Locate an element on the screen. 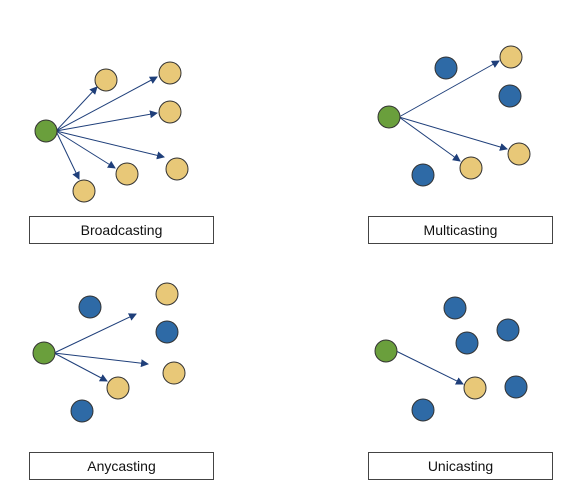  anycasting-panel is located at coordinates (109, 352).